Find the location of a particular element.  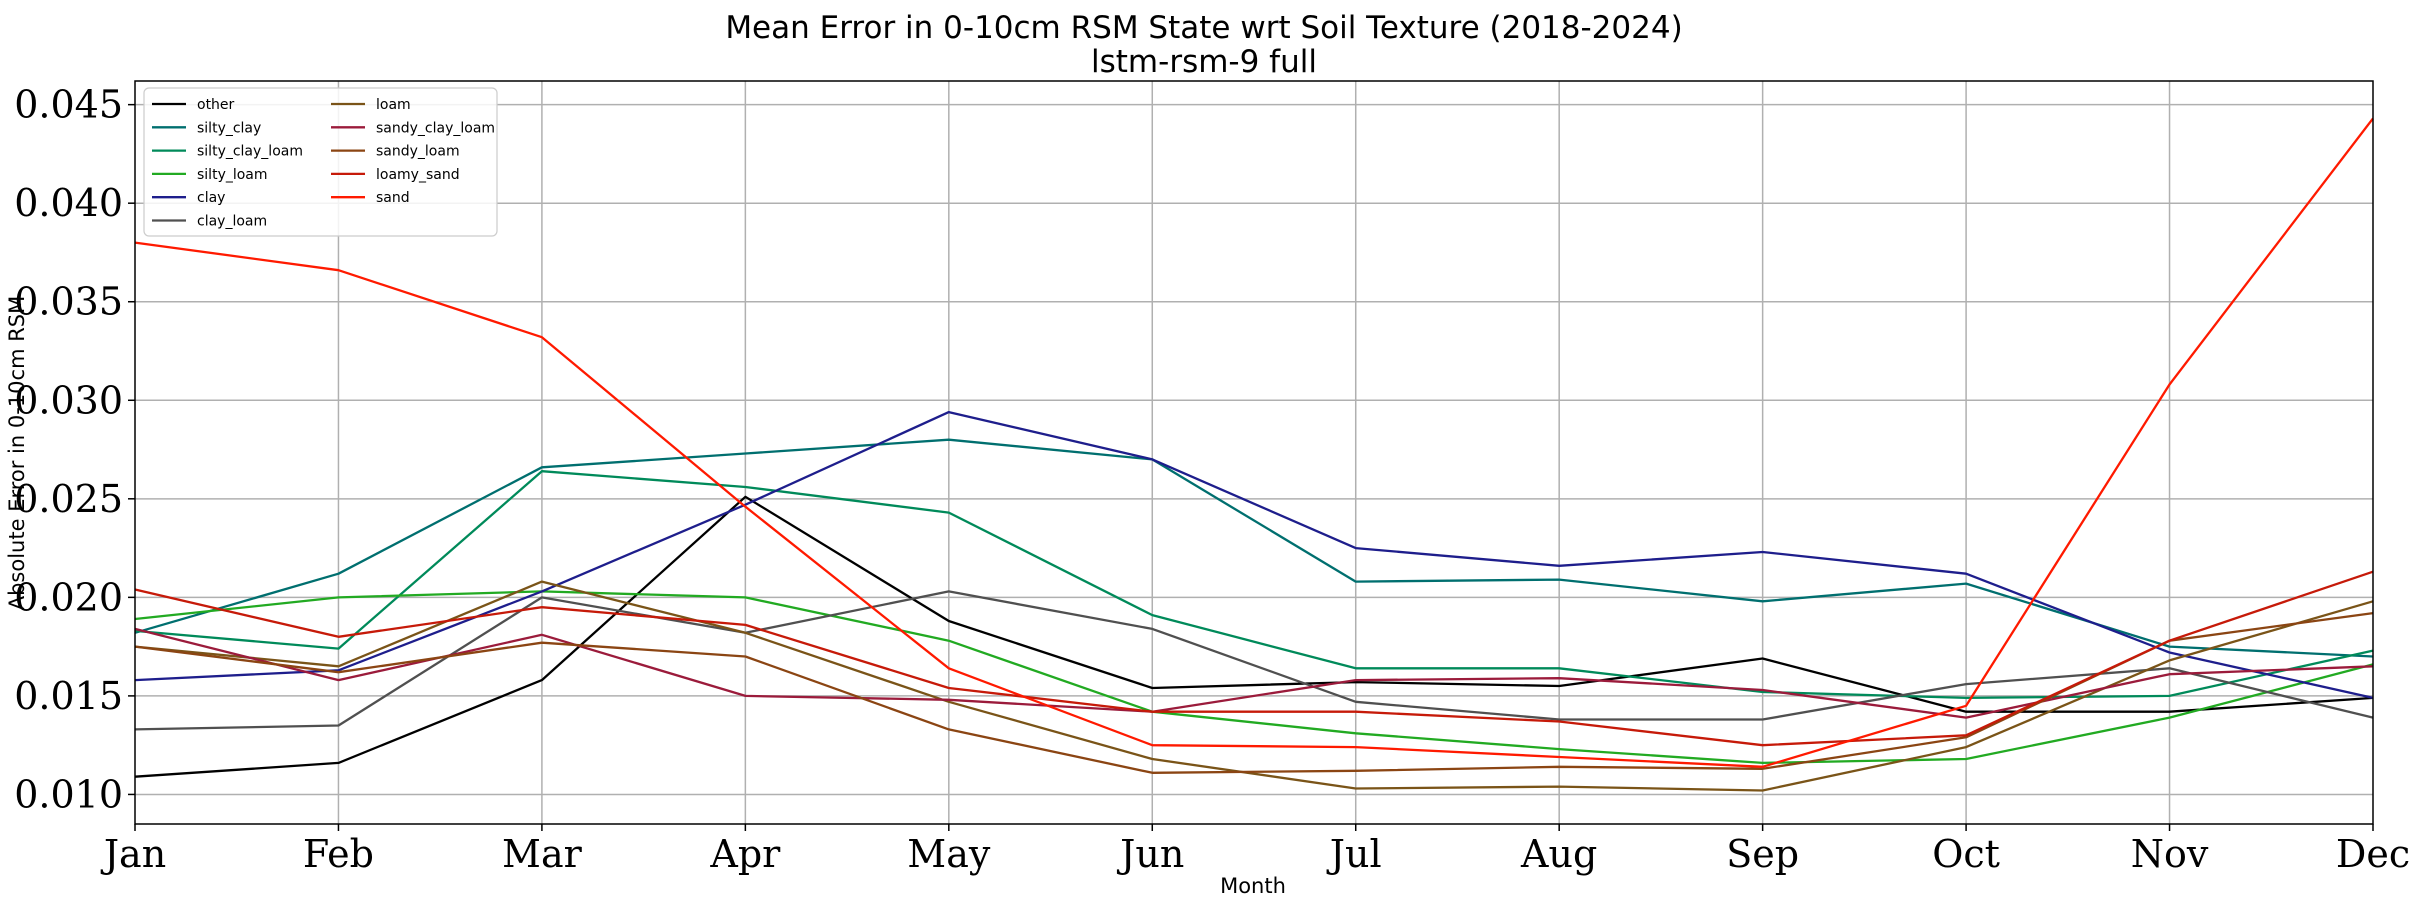

x-axis-label: Month is located at coordinates (1253, 886).